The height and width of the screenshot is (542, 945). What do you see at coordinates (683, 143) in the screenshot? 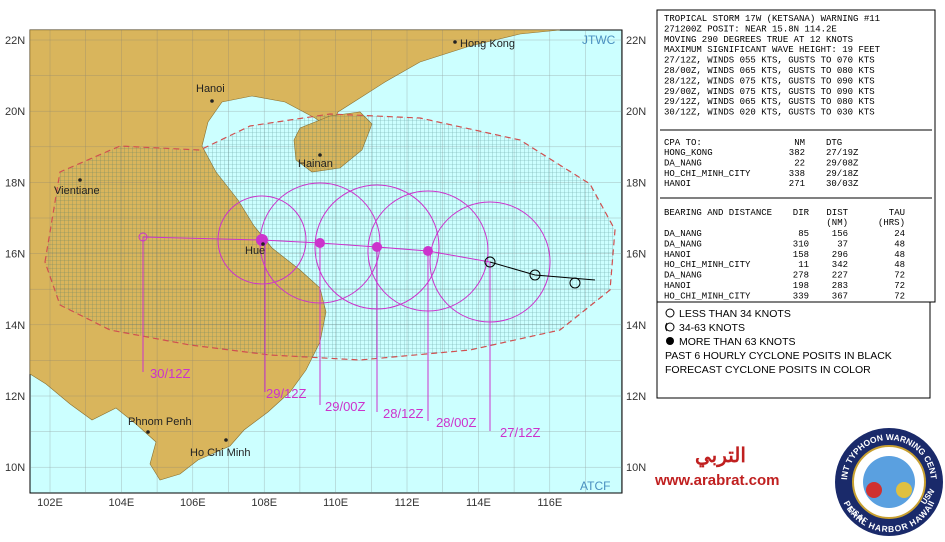
I see `cpa-header: CPA TO:` at bounding box center [683, 143].